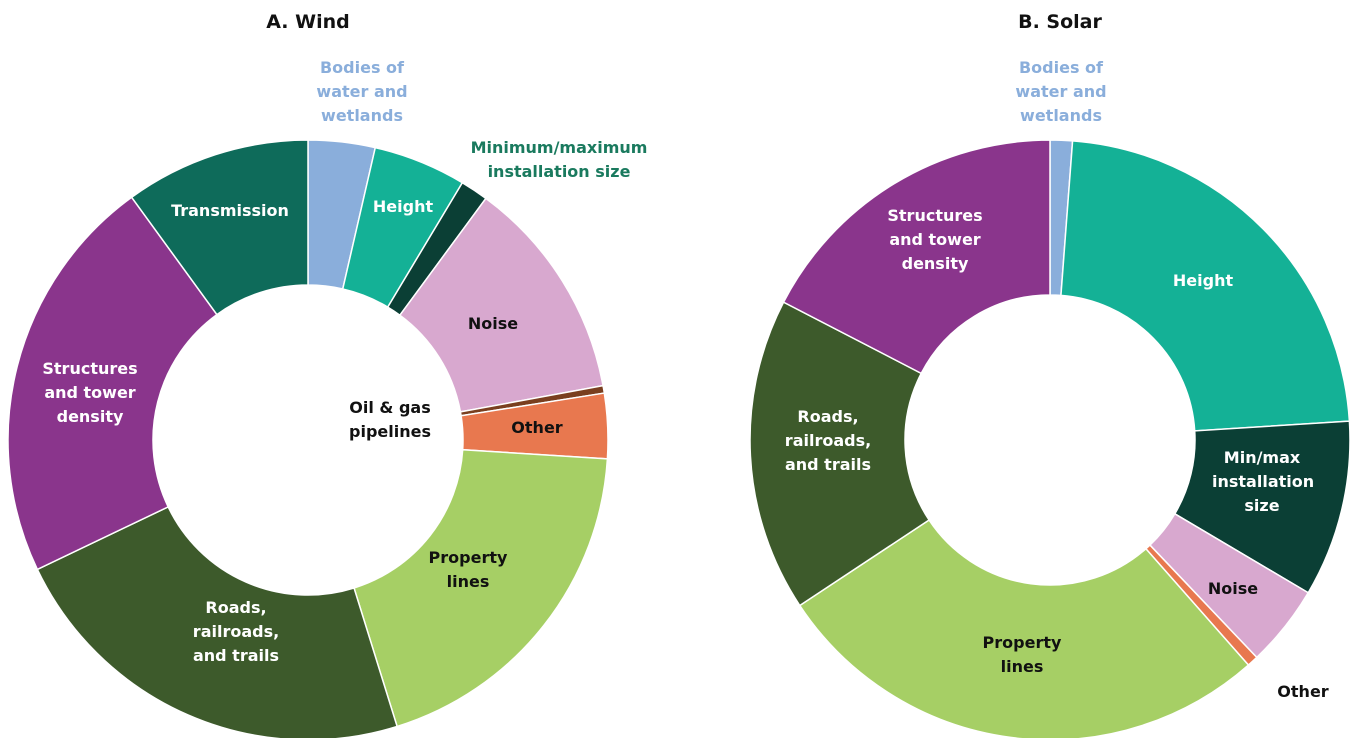 The width and height of the screenshot is (1351, 738). I want to click on slice-label: Oil & gas pipelines, so click(390, 419).